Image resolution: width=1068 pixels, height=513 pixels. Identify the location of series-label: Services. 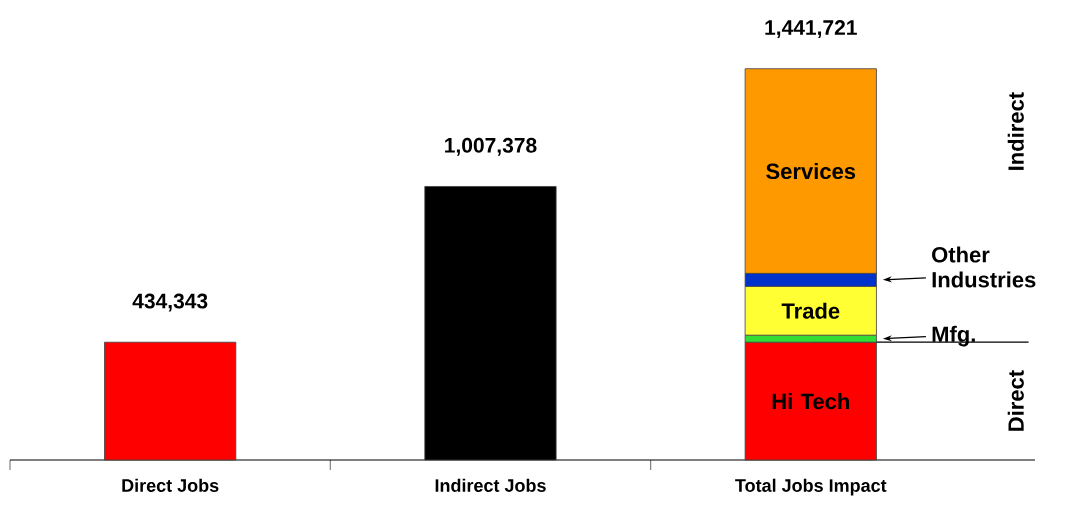
(811, 171).